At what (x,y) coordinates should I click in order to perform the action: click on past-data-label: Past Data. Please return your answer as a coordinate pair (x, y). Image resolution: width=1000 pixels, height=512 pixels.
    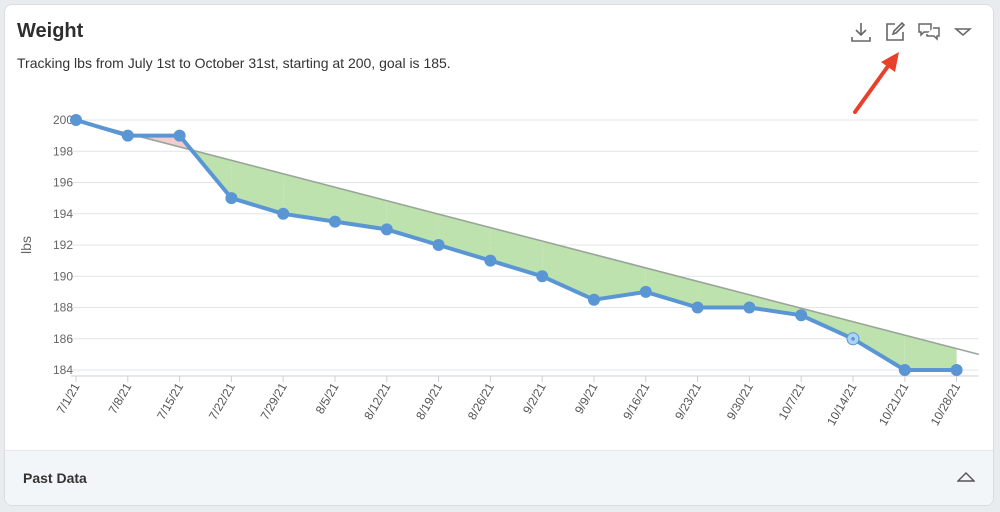
    Looking at the image, I should click on (55, 478).